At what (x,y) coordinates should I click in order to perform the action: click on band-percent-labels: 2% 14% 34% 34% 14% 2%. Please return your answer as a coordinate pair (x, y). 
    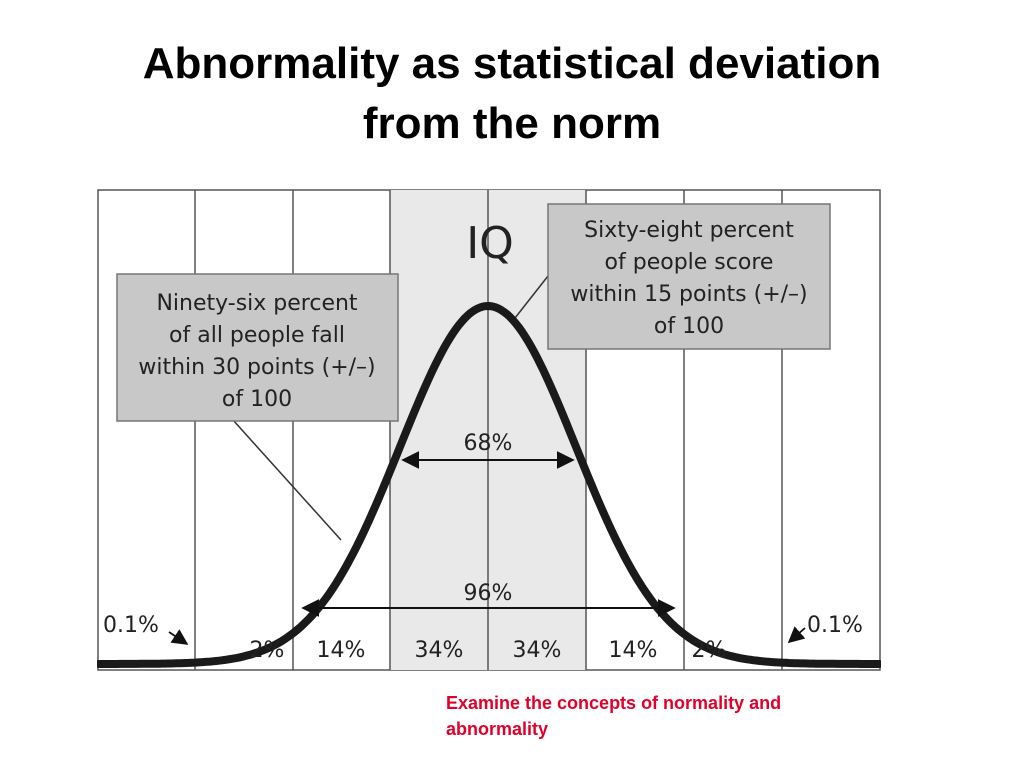
    Looking at the image, I should click on (488, 650).